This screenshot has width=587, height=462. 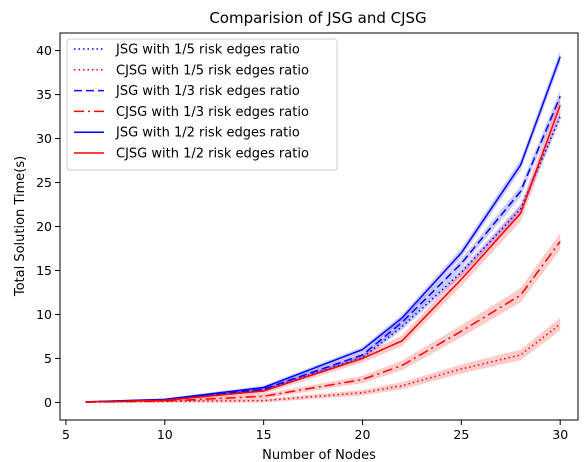 I want to click on y-tick-label: 15, so click(x=44, y=270).